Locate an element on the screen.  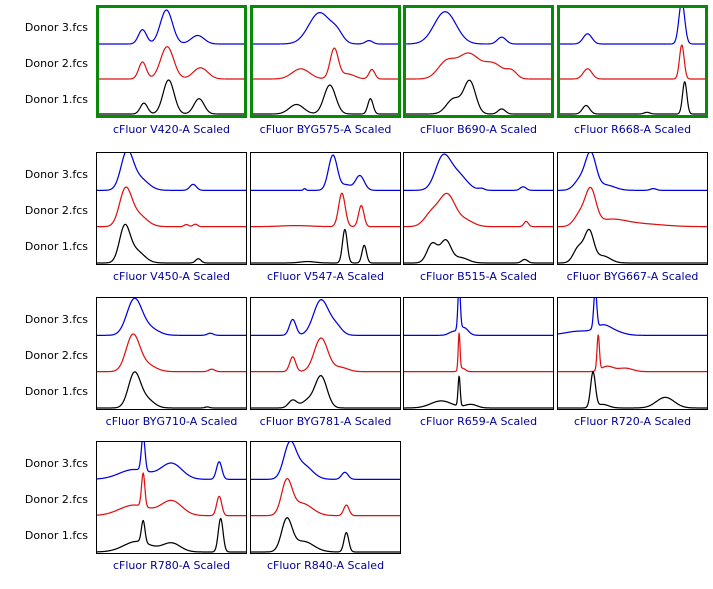
plot-title-cfluor-byg575-a-scaled: cFluor BYG575-A Scaled is located at coordinates (325, 129).